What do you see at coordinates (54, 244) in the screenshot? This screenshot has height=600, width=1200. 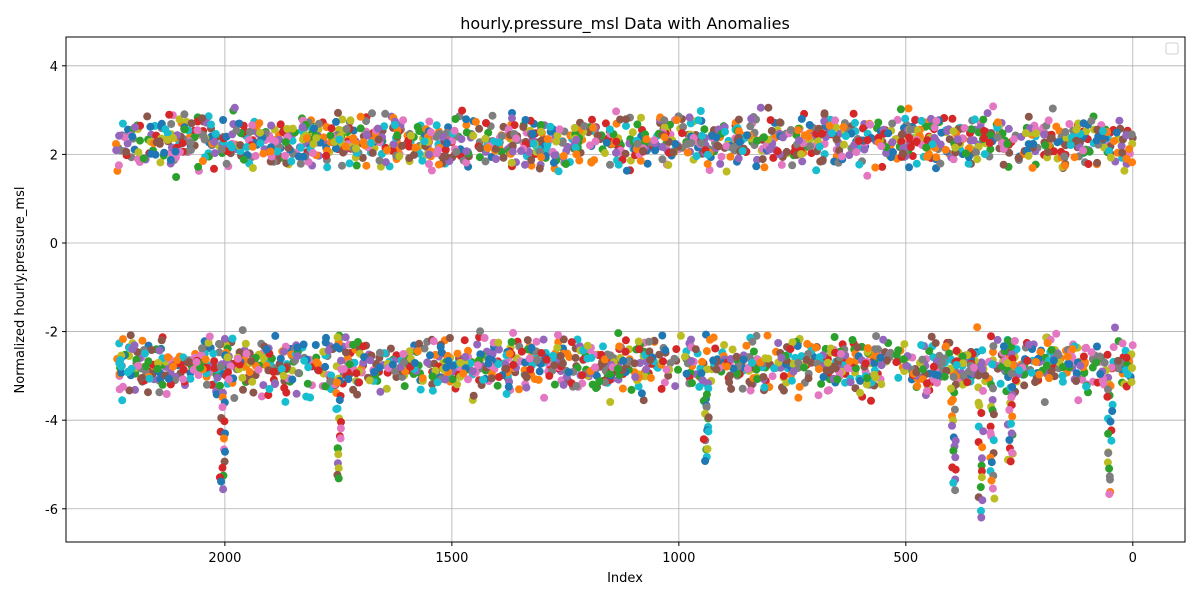 I see `y-tick-label: 0` at bounding box center [54, 244].